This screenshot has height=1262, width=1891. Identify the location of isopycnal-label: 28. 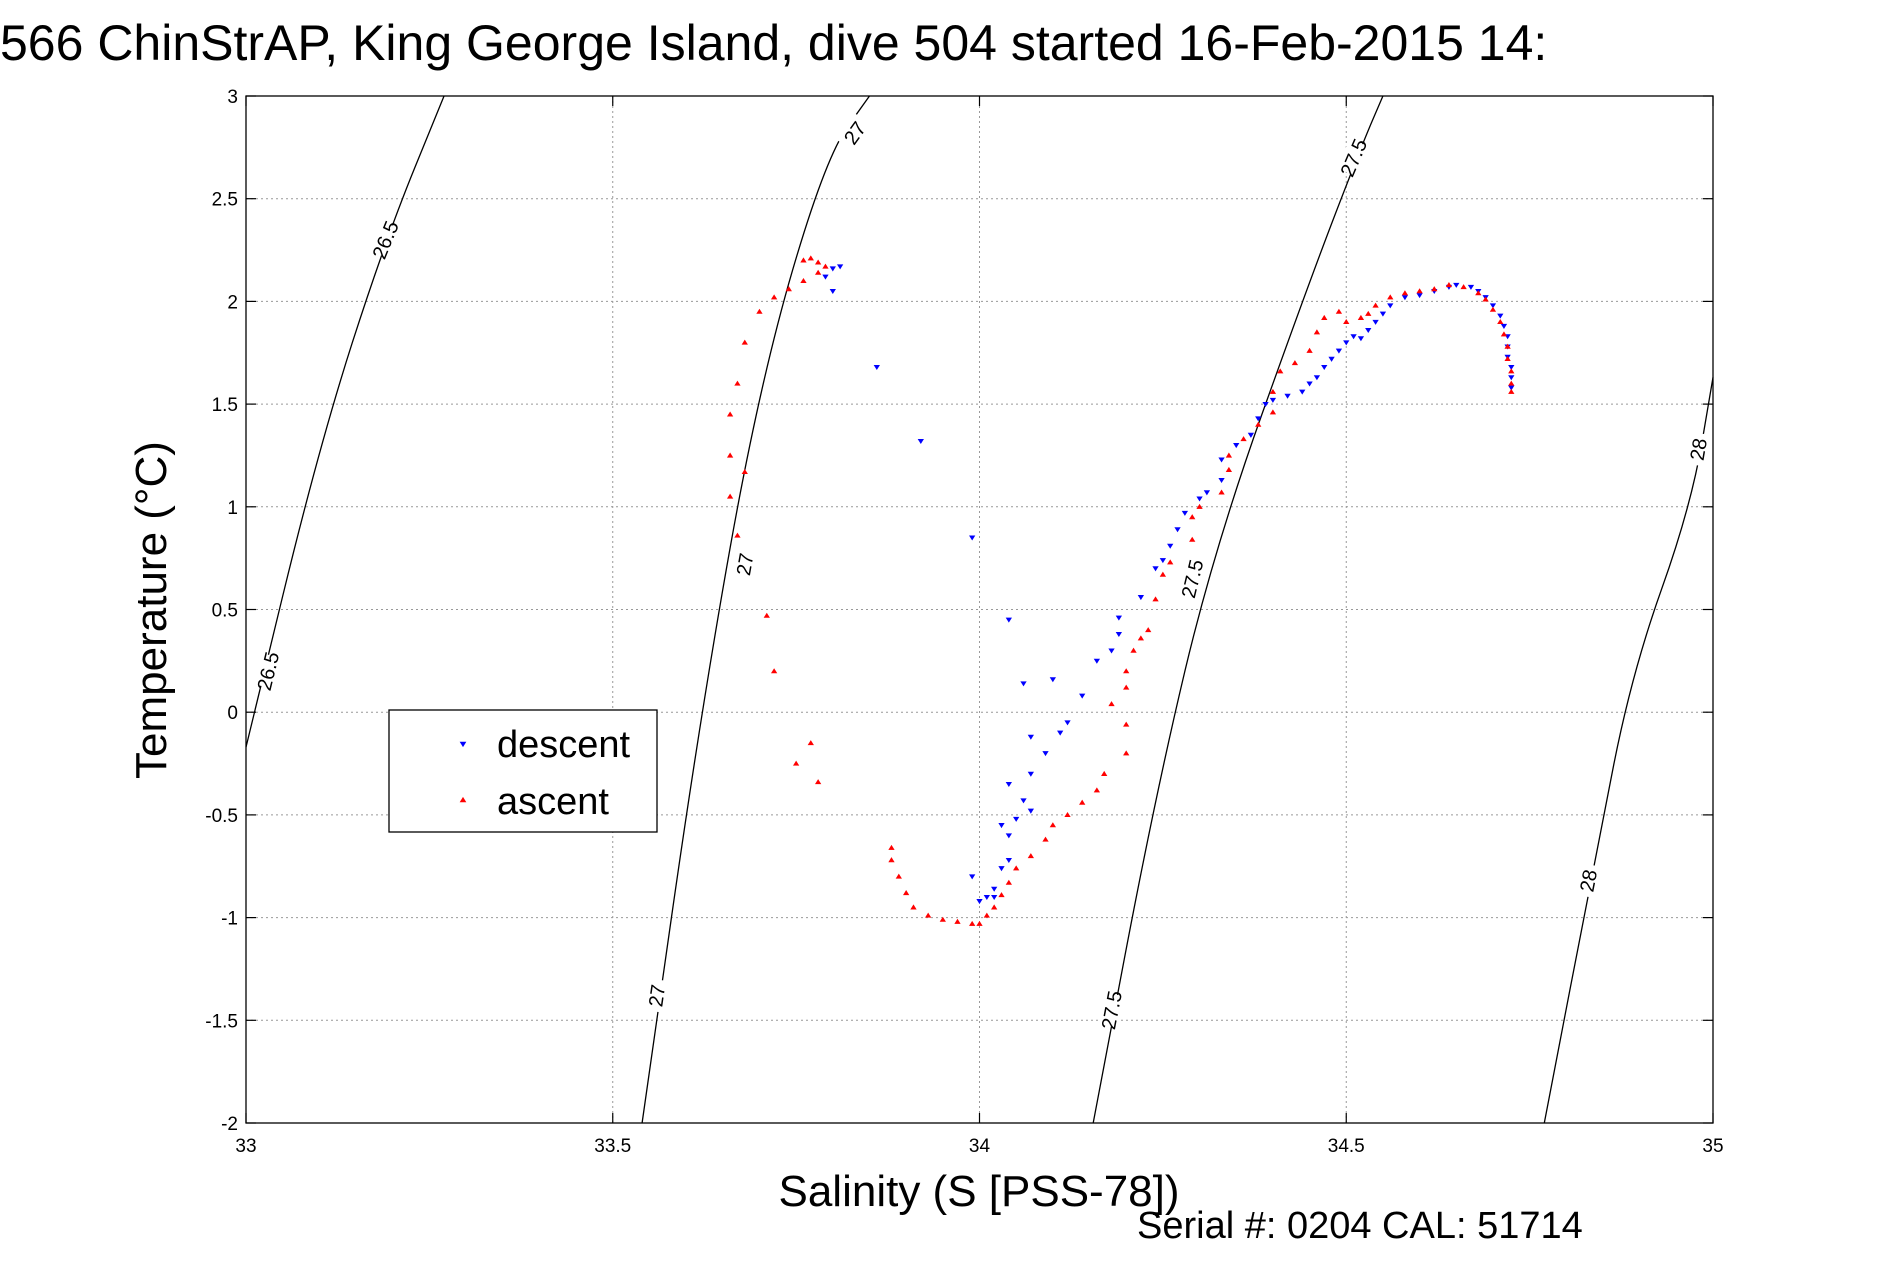
(1589, 881).